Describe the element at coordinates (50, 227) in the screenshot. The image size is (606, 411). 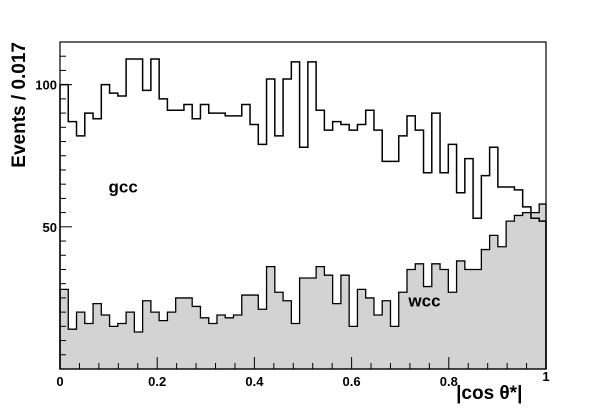
I see `y-tick-label: 50` at that location.